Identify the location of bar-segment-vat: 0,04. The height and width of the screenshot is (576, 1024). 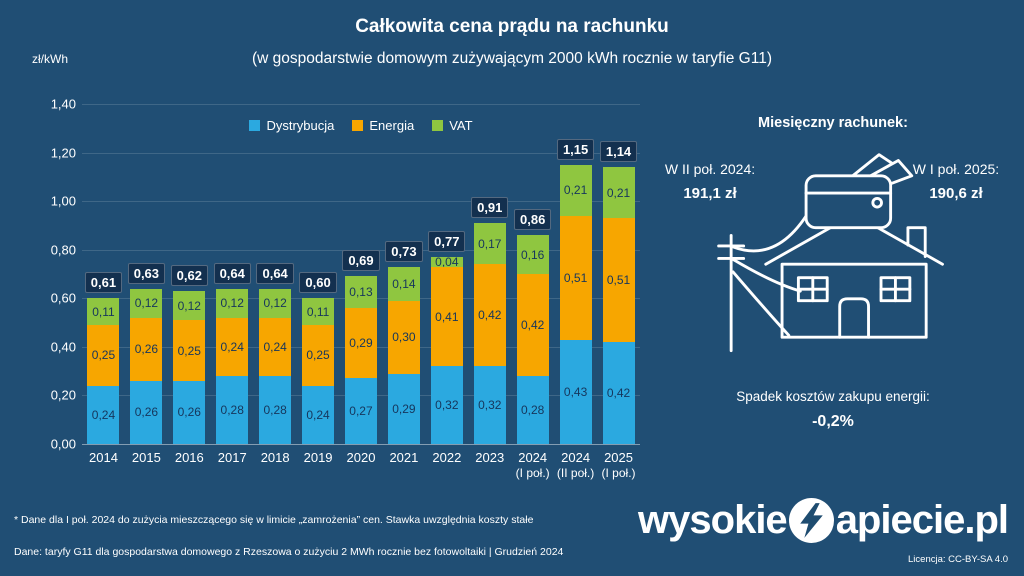
(446, 262).